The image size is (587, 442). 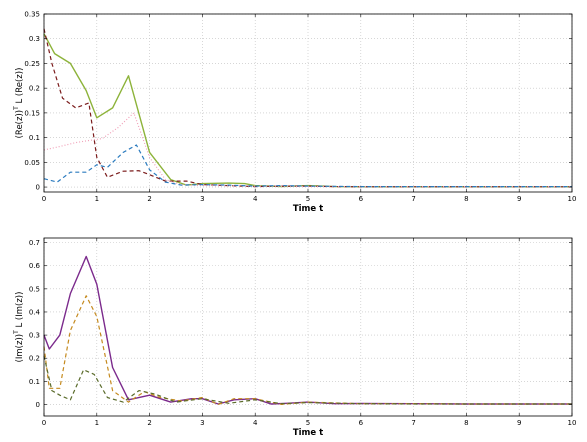 What do you see at coordinates (32, 163) in the screenshot?
I see `y-tick-label: 0.05` at bounding box center [32, 163].